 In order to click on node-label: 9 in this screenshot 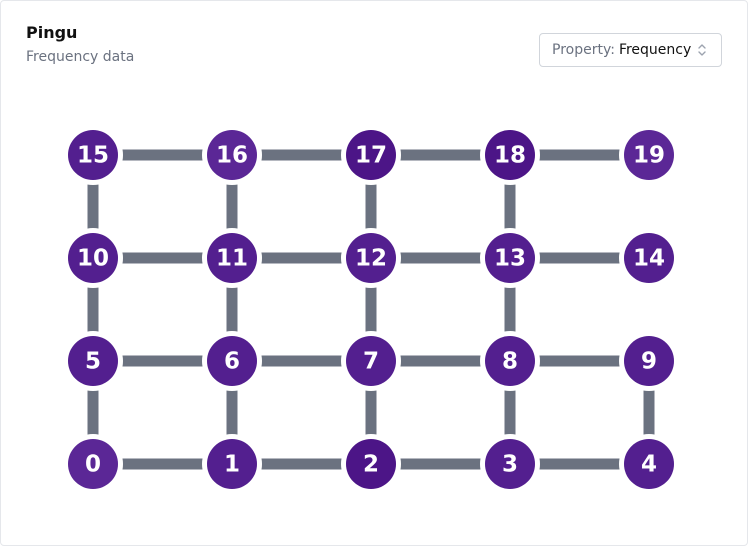, I will do `click(649, 362)`.